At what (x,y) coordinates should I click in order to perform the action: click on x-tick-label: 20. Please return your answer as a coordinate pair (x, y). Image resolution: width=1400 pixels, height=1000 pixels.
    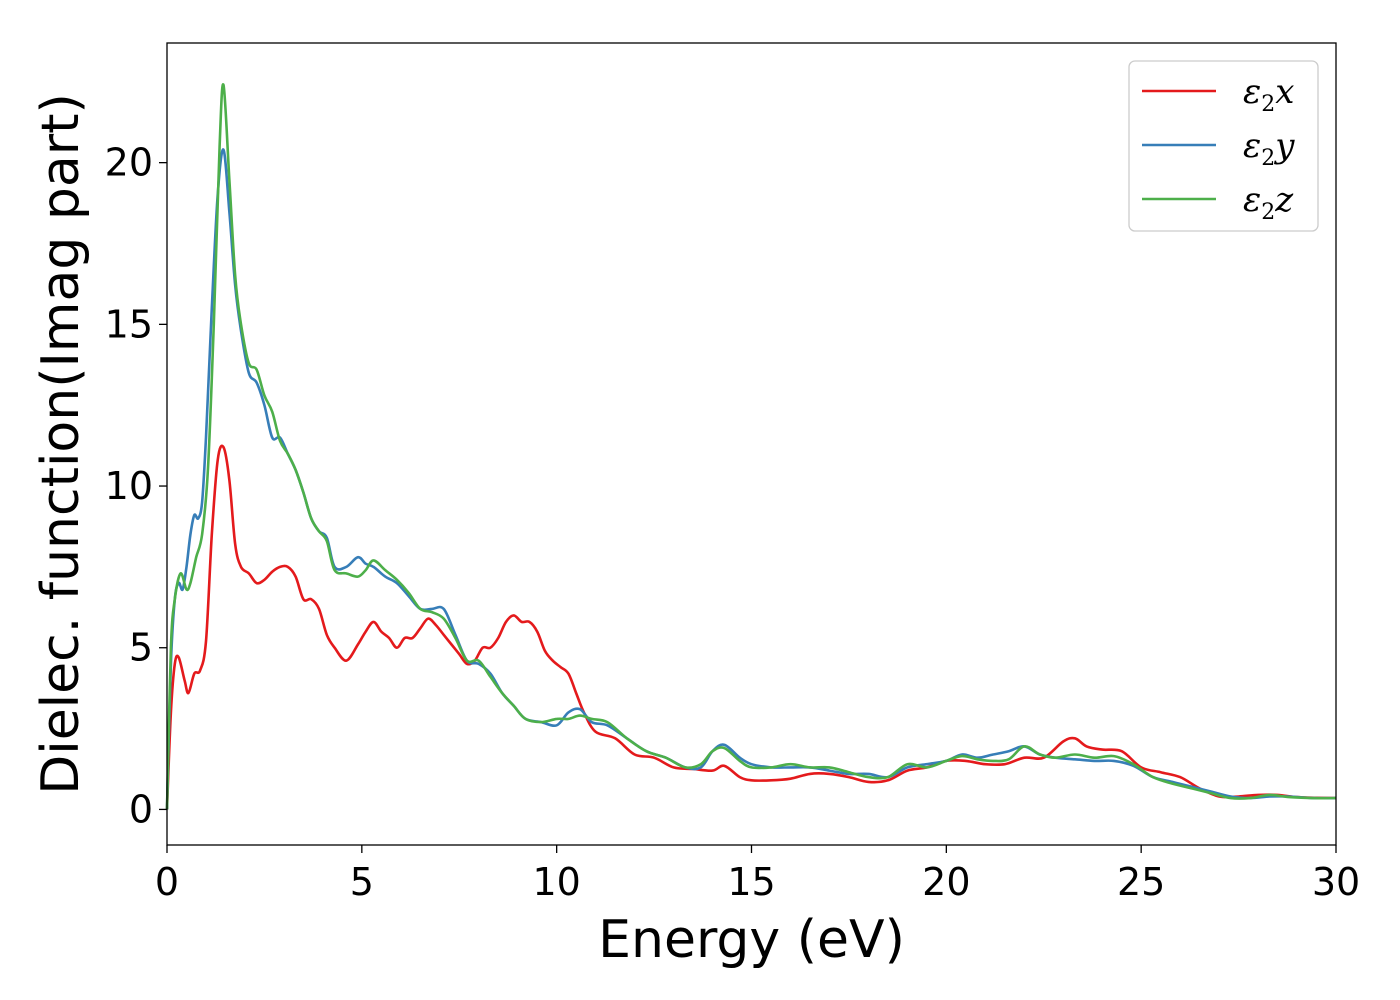
    Looking at the image, I should click on (946, 882).